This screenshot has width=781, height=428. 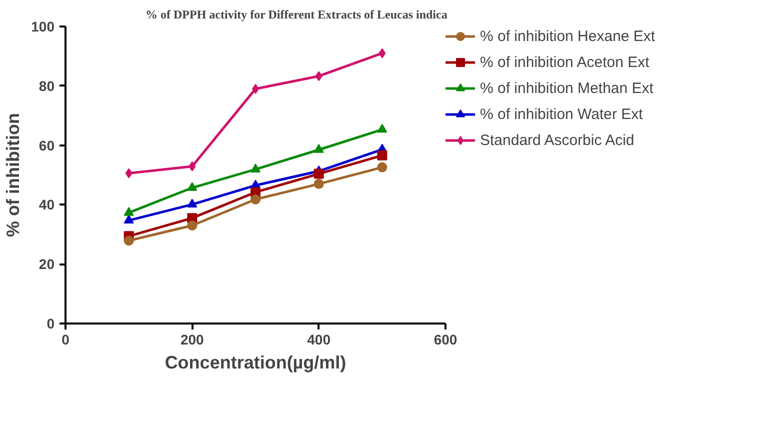 I want to click on chart-title: % of DPPH activity for Different Extracts of Leucas indica, so click(x=297, y=15).